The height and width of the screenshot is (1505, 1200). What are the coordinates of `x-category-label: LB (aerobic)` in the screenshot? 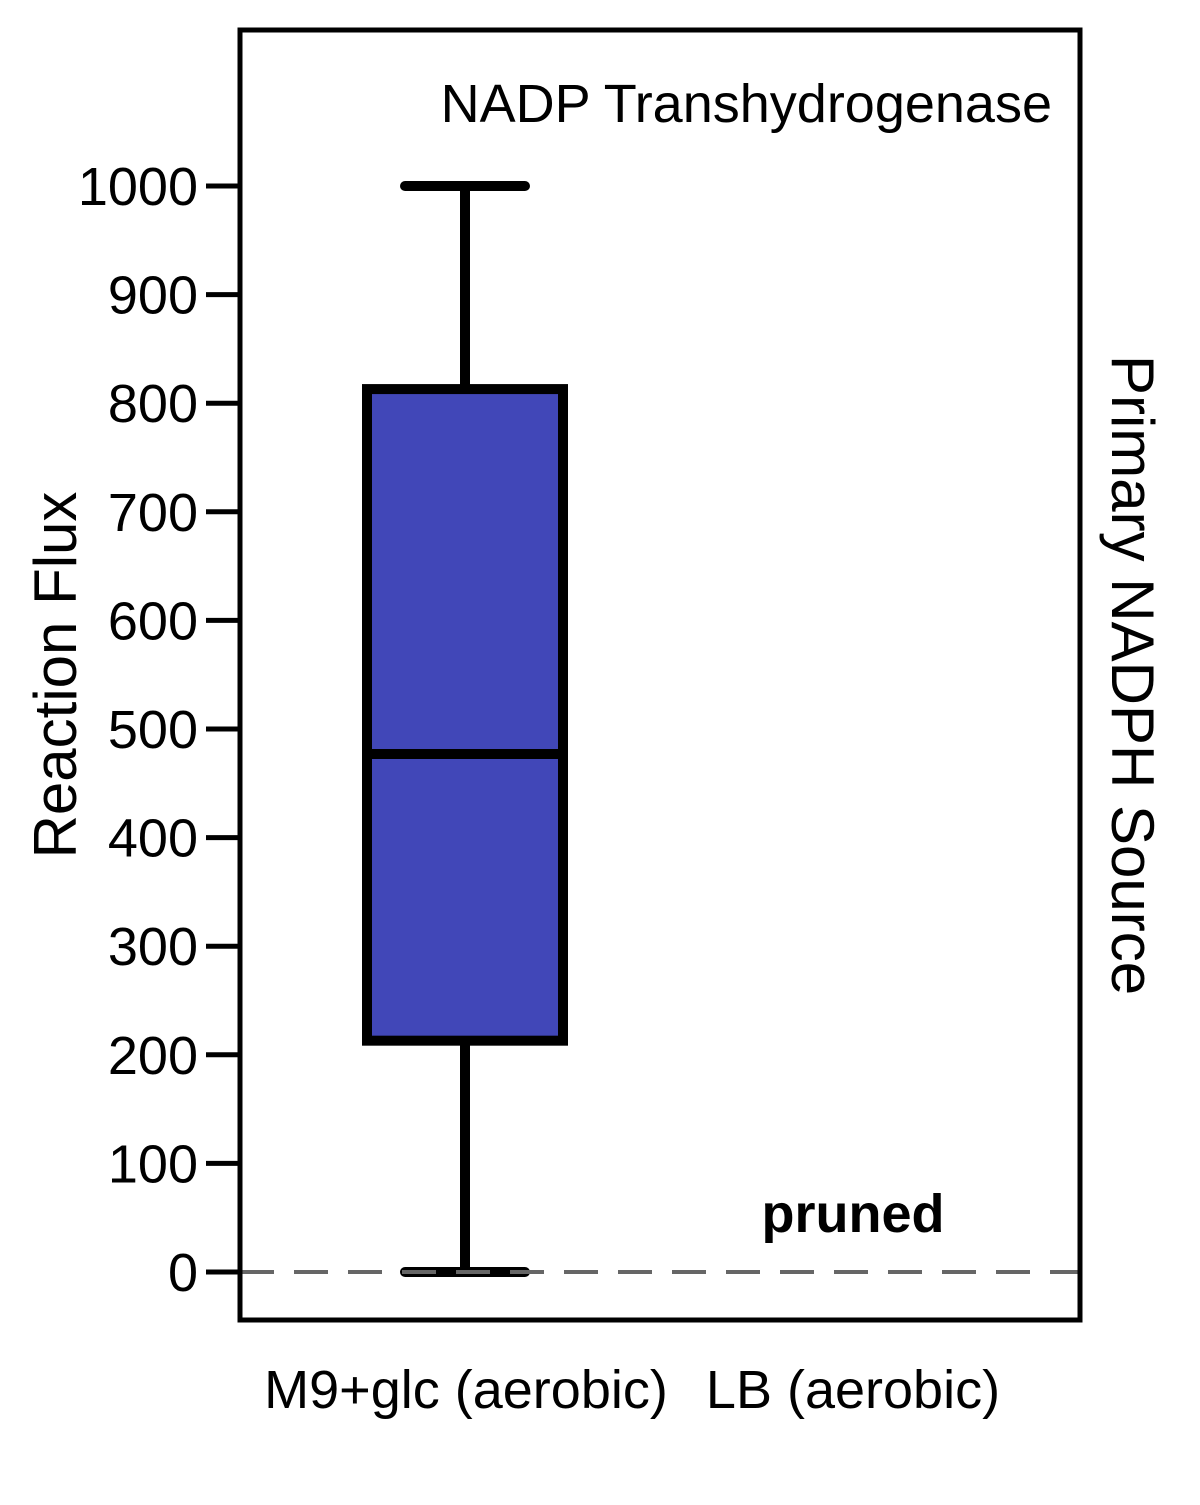 It's located at (853, 1390).